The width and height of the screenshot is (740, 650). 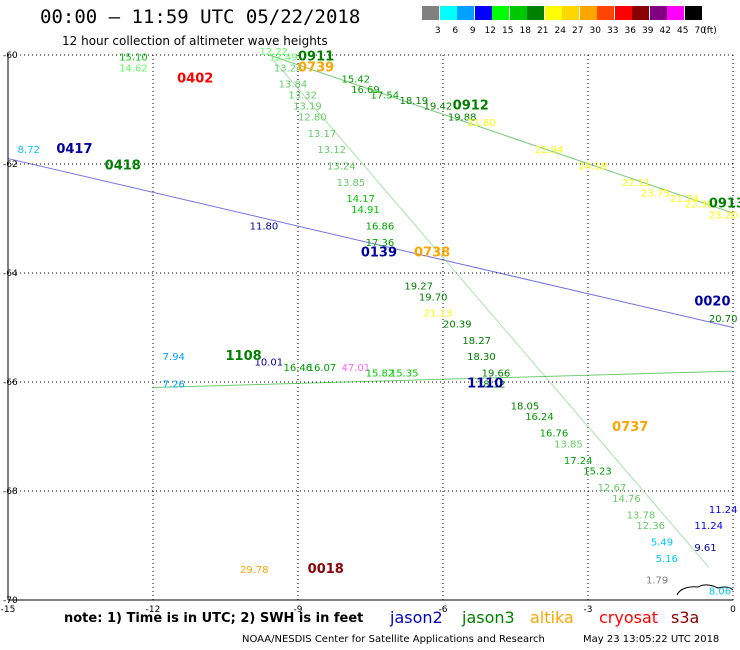 What do you see at coordinates (322, 368) in the screenshot?
I see `swh-value: 16.07` at bounding box center [322, 368].